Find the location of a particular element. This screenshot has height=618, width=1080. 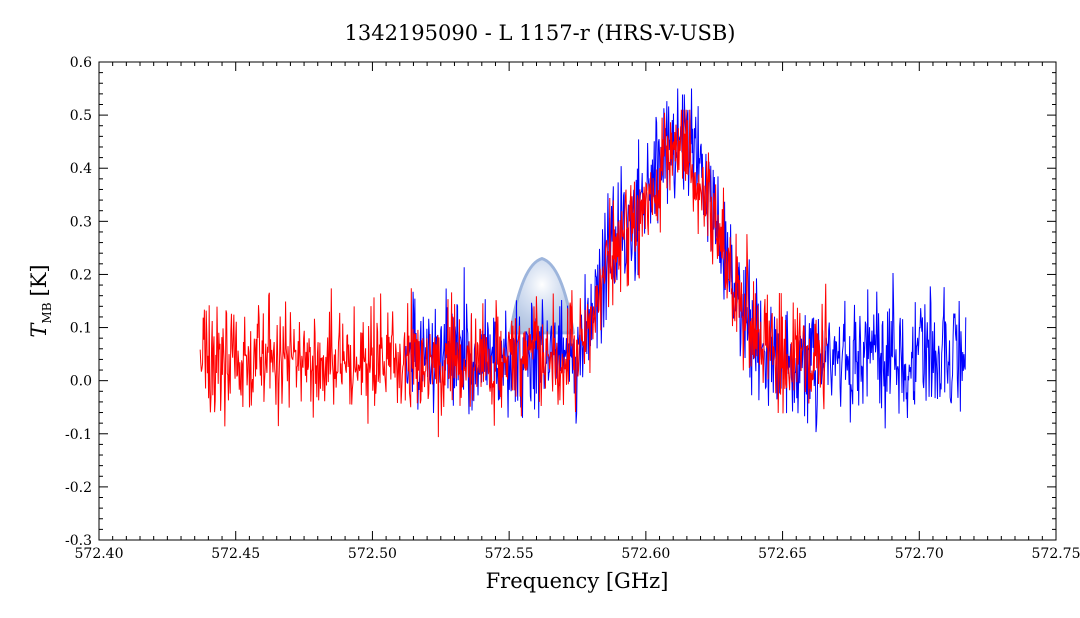

x-tick-label: 572.45 is located at coordinates (235, 554).